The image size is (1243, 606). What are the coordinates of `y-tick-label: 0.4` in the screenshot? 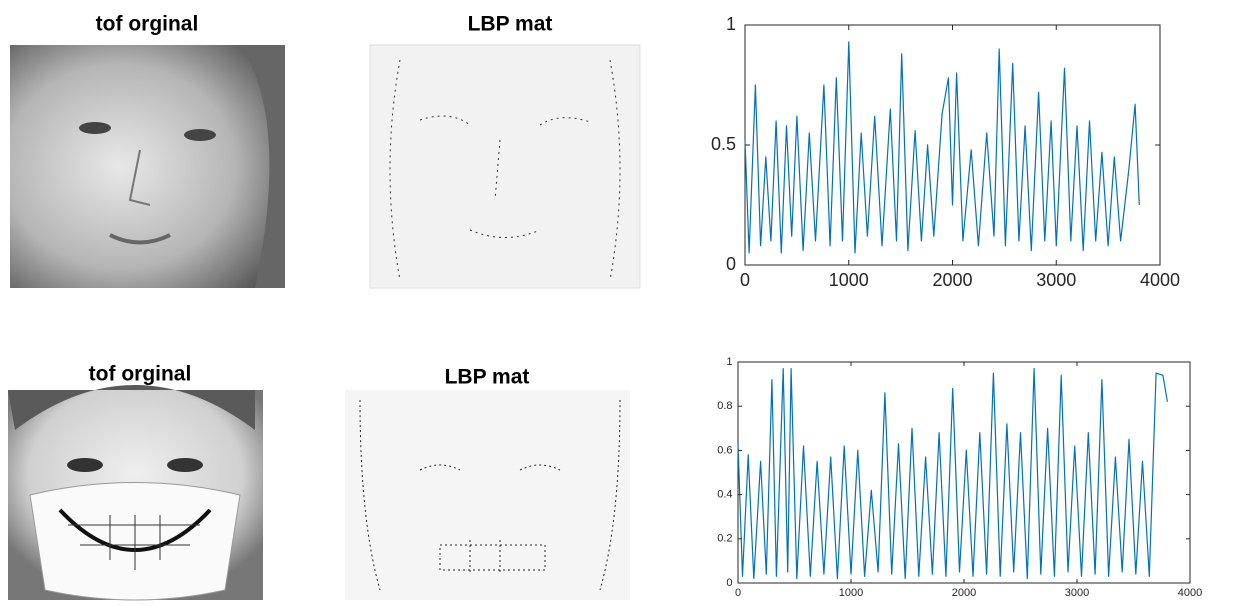 It's located at (724, 495).